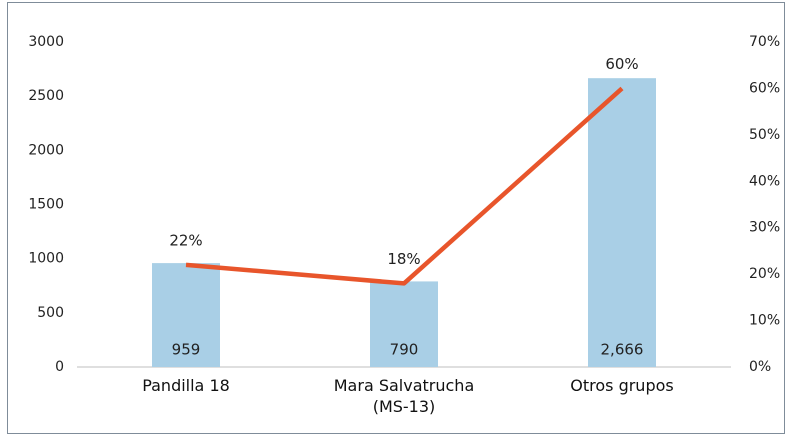  Describe the element at coordinates (46, 259) in the screenshot. I see `y-tick-label: 1000` at that location.